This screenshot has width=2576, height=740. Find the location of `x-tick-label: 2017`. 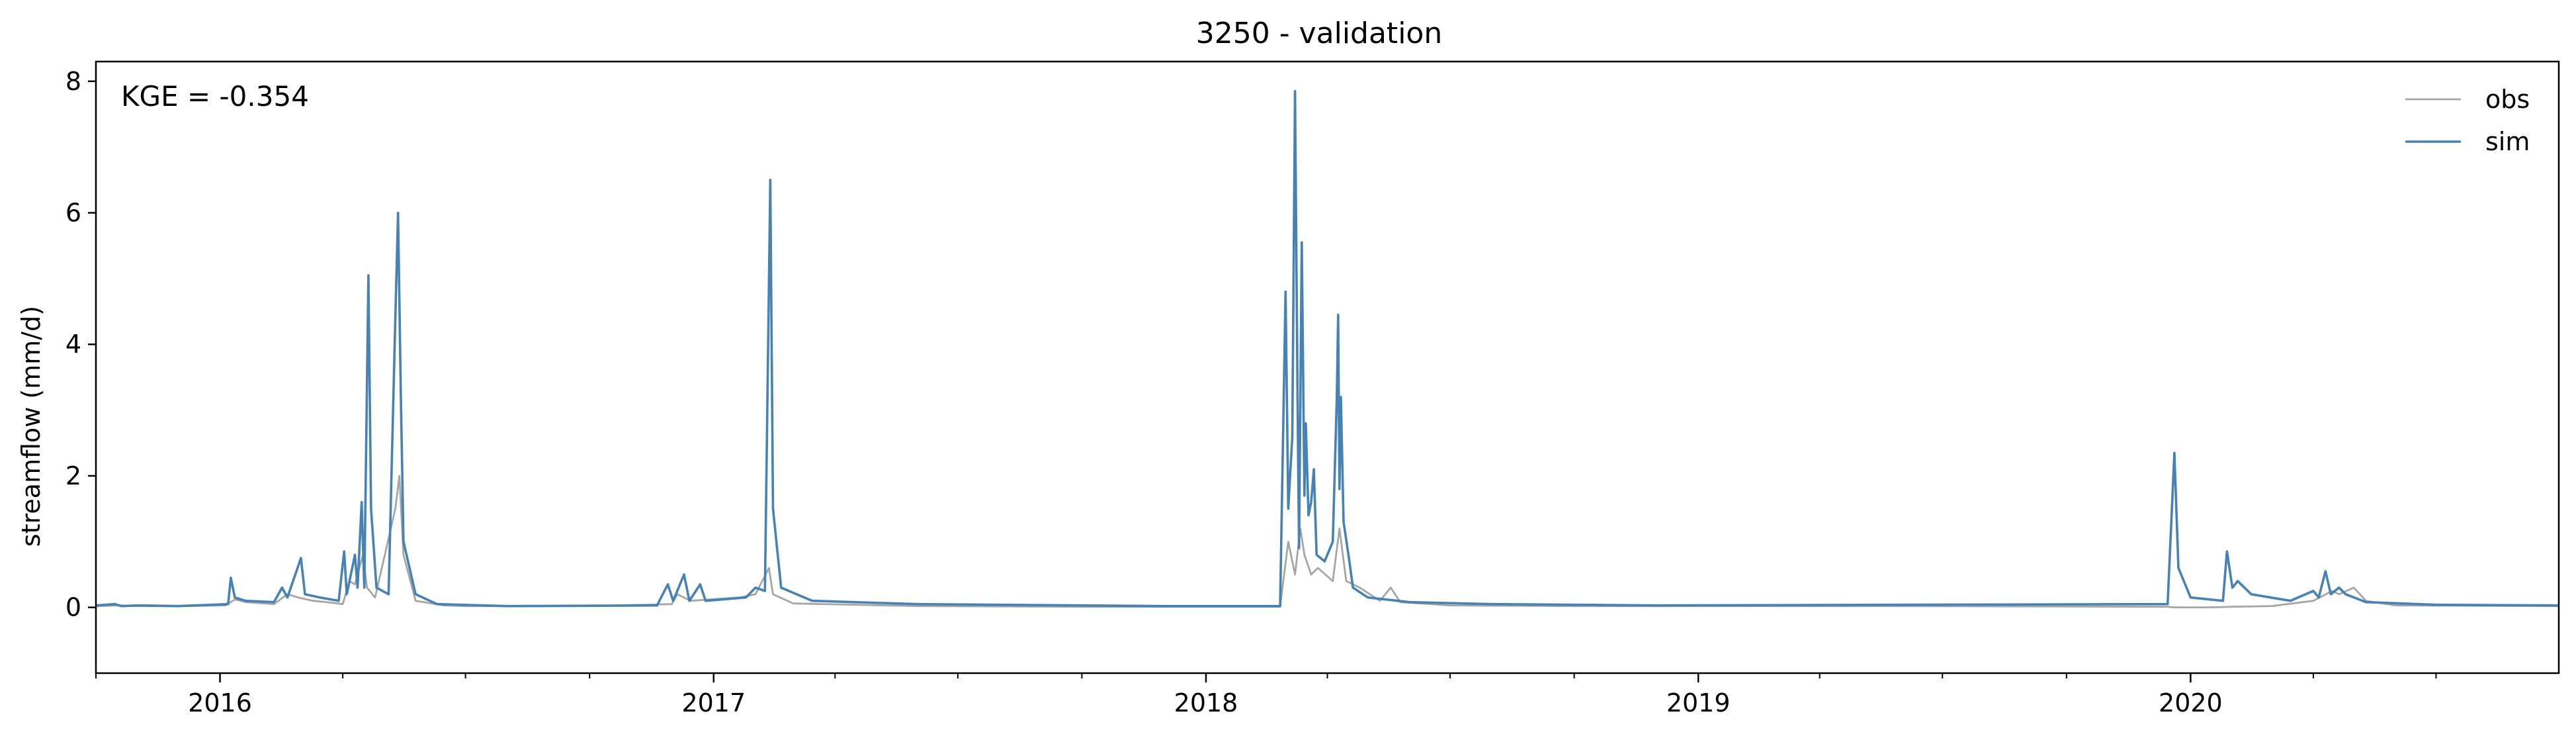

x-tick-label: 2017 is located at coordinates (714, 702).